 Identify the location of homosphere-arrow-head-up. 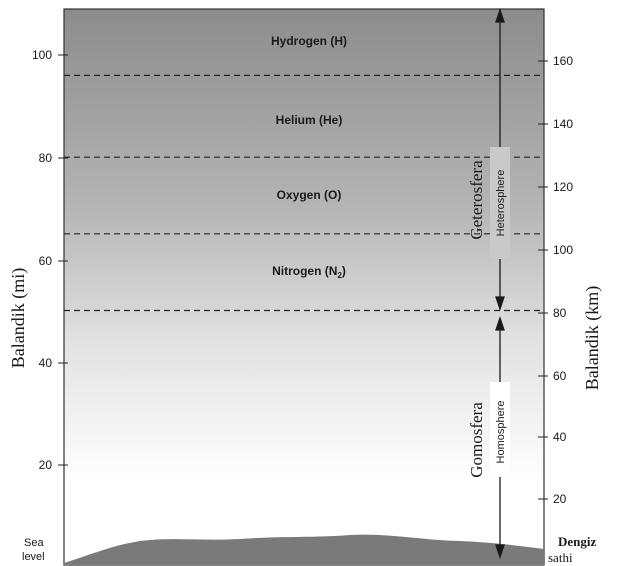
(500, 323).